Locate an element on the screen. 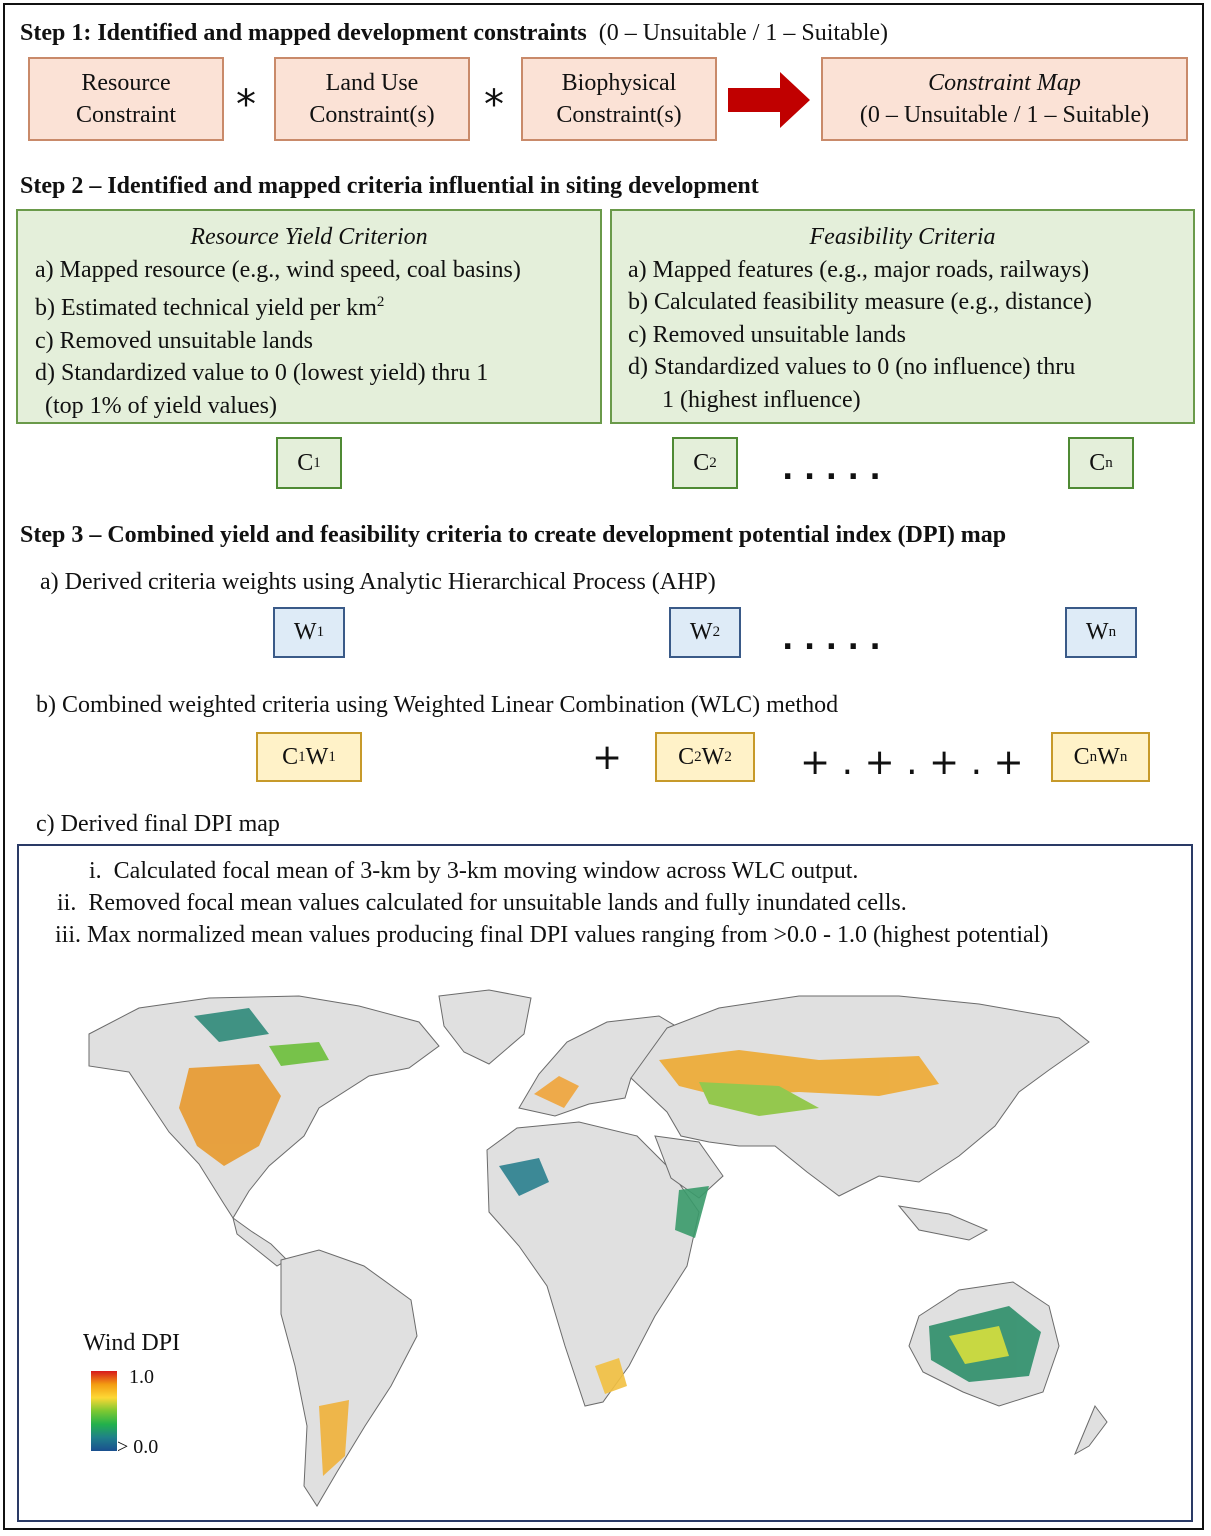 The height and width of the screenshot is (1536, 1211). dpi-patch-canada-green is located at coordinates (299, 1054).